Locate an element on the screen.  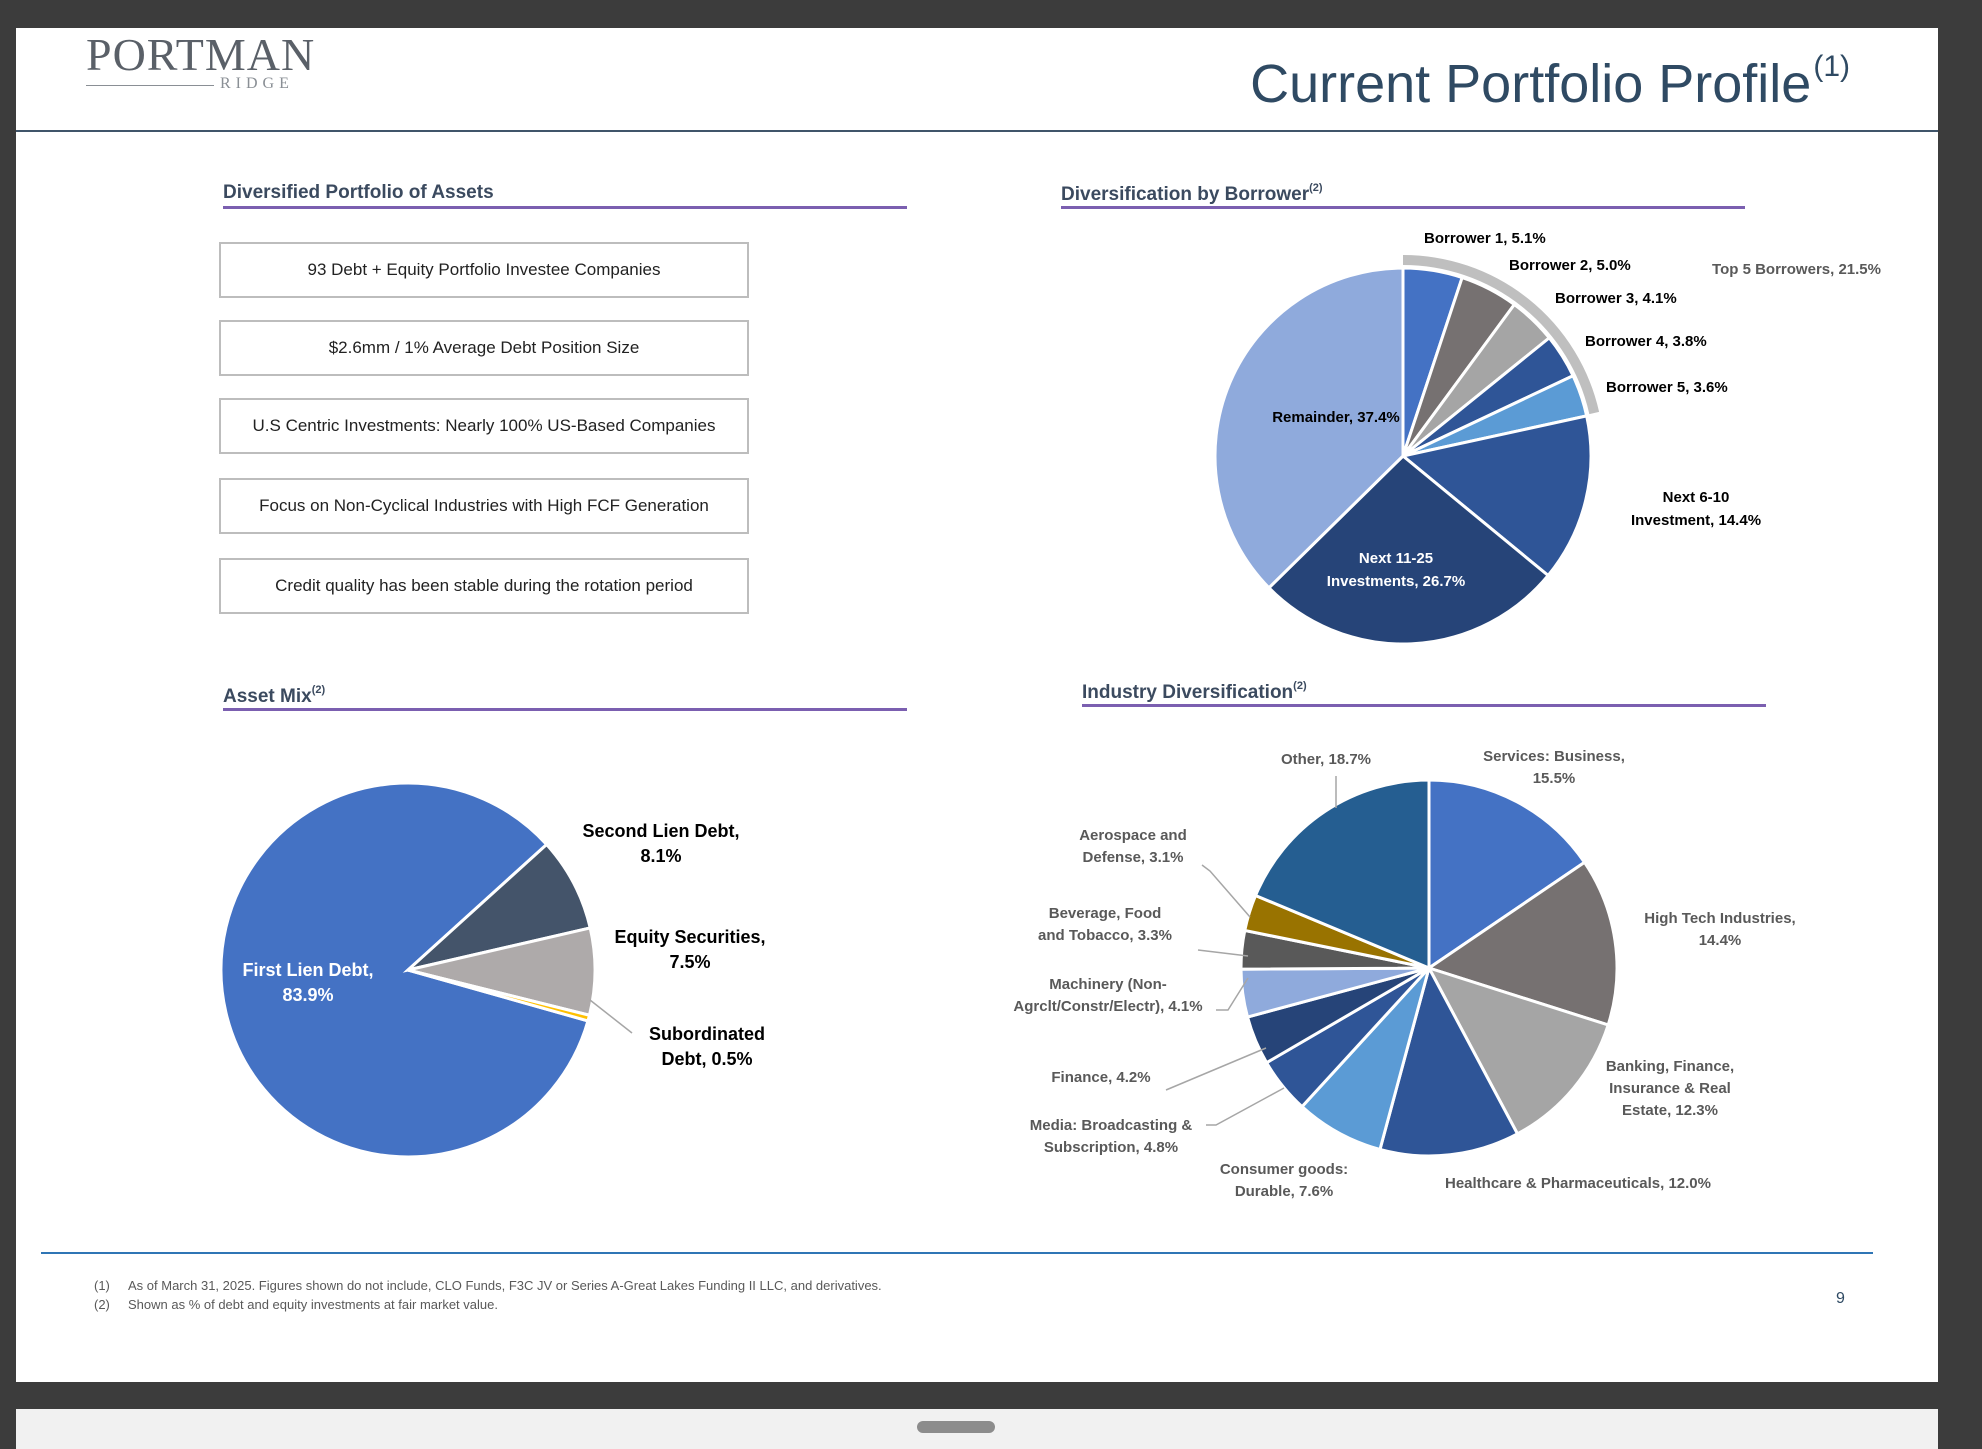
page-title-footnote: (1) is located at coordinates (1831, 66).